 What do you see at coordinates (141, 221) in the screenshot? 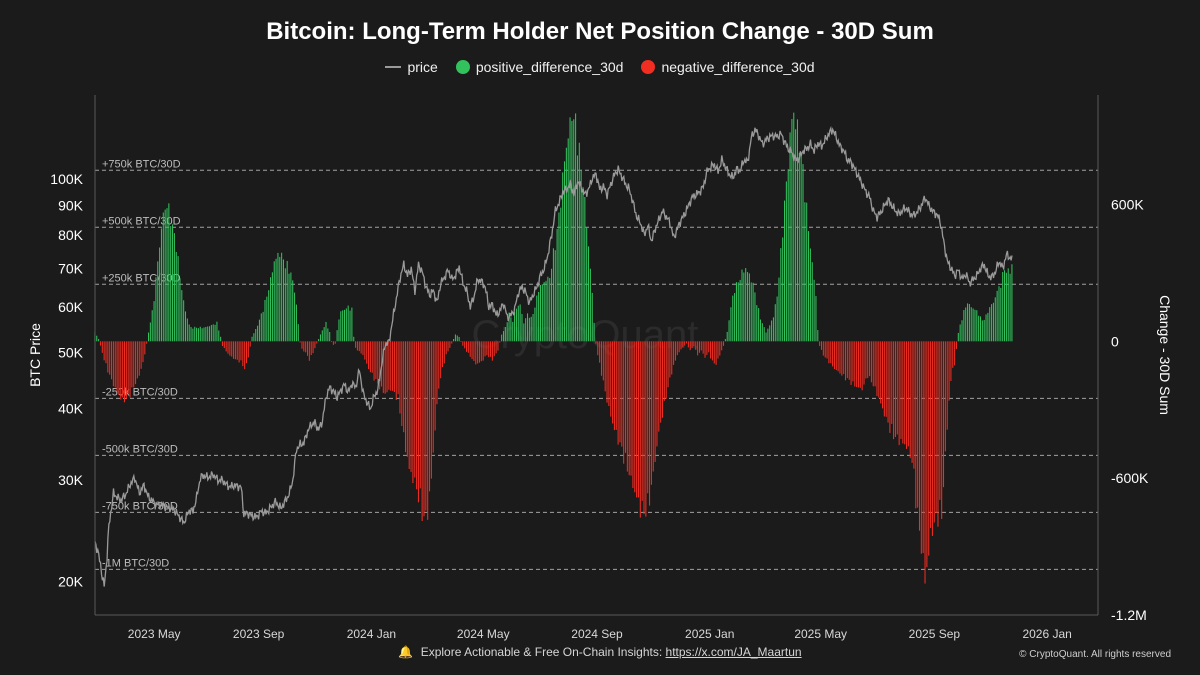
I see `reference-line-label: +500k BTC/30D` at bounding box center [141, 221].